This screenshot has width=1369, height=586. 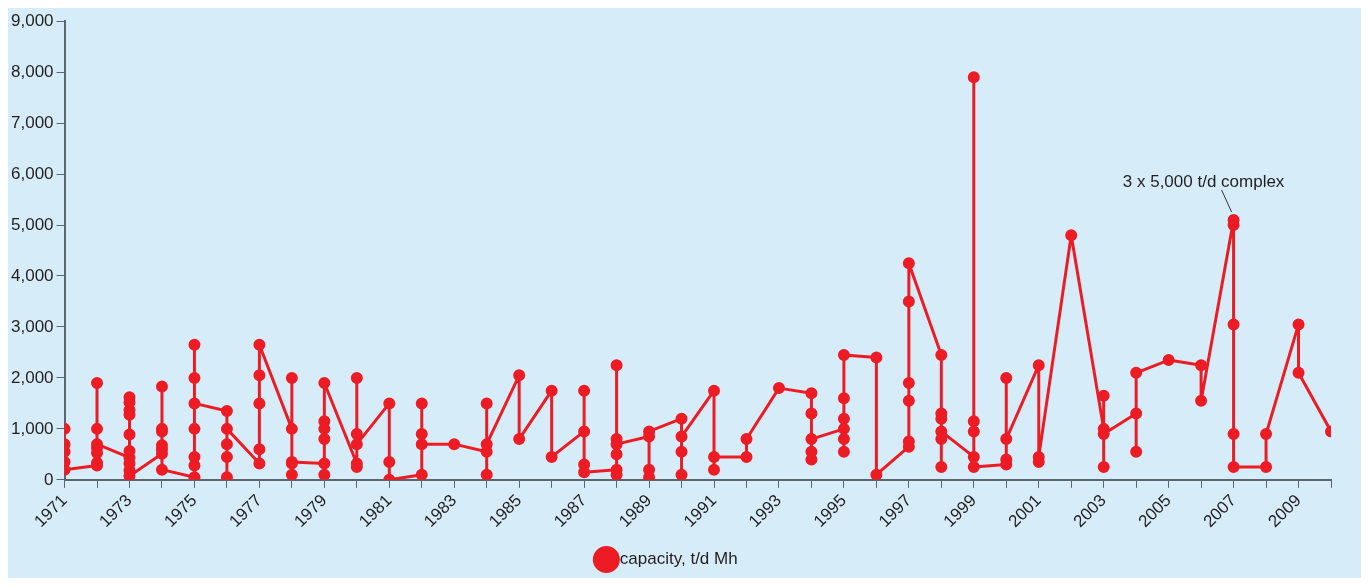 What do you see at coordinates (1203, 181) in the screenshot?
I see `annotation: 3 x 5,000 t/d complex` at bounding box center [1203, 181].